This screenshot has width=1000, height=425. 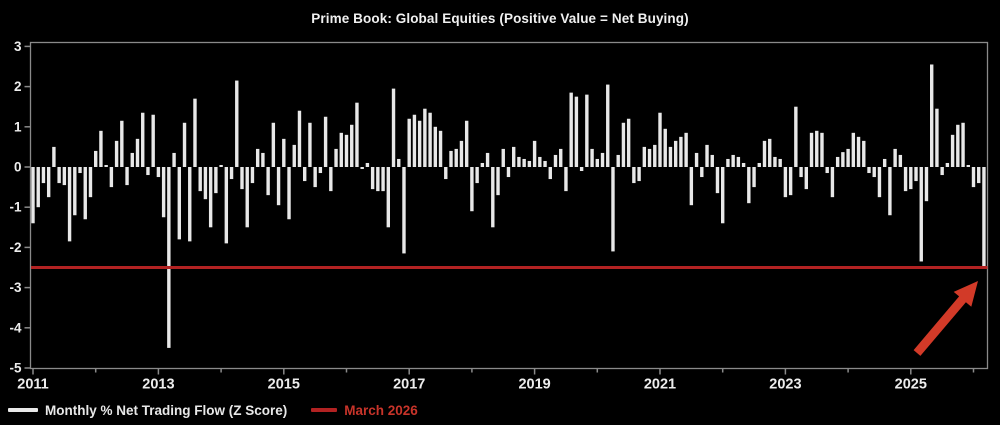 I want to click on y-axis-label: 3, so click(x=18, y=46).